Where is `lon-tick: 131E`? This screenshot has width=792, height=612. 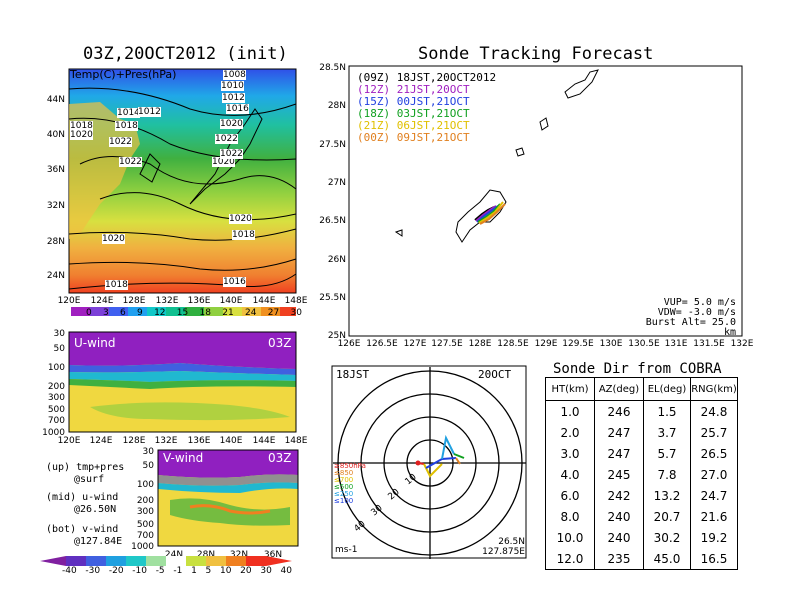
lon-tick: 131E is located at coordinates (676, 344).